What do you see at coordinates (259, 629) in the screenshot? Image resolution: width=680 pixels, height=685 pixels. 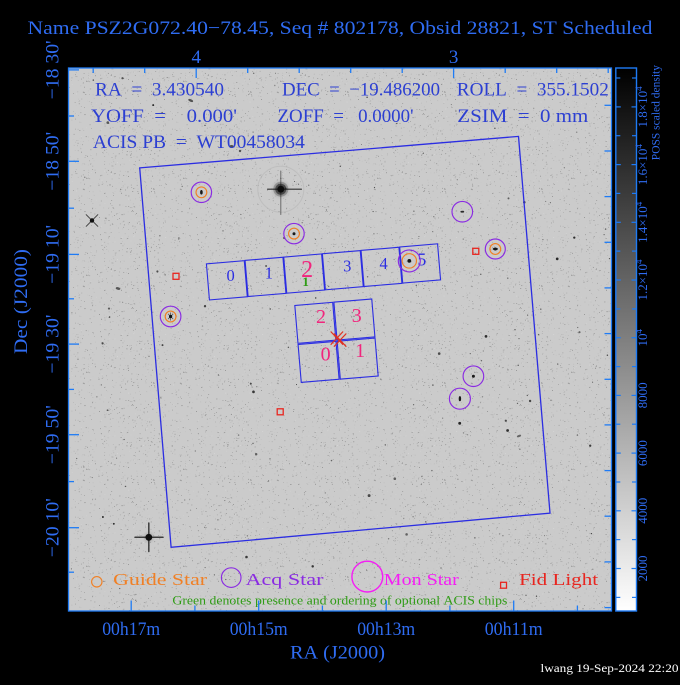 I see `svg-text: 00h15m` at bounding box center [259, 629].